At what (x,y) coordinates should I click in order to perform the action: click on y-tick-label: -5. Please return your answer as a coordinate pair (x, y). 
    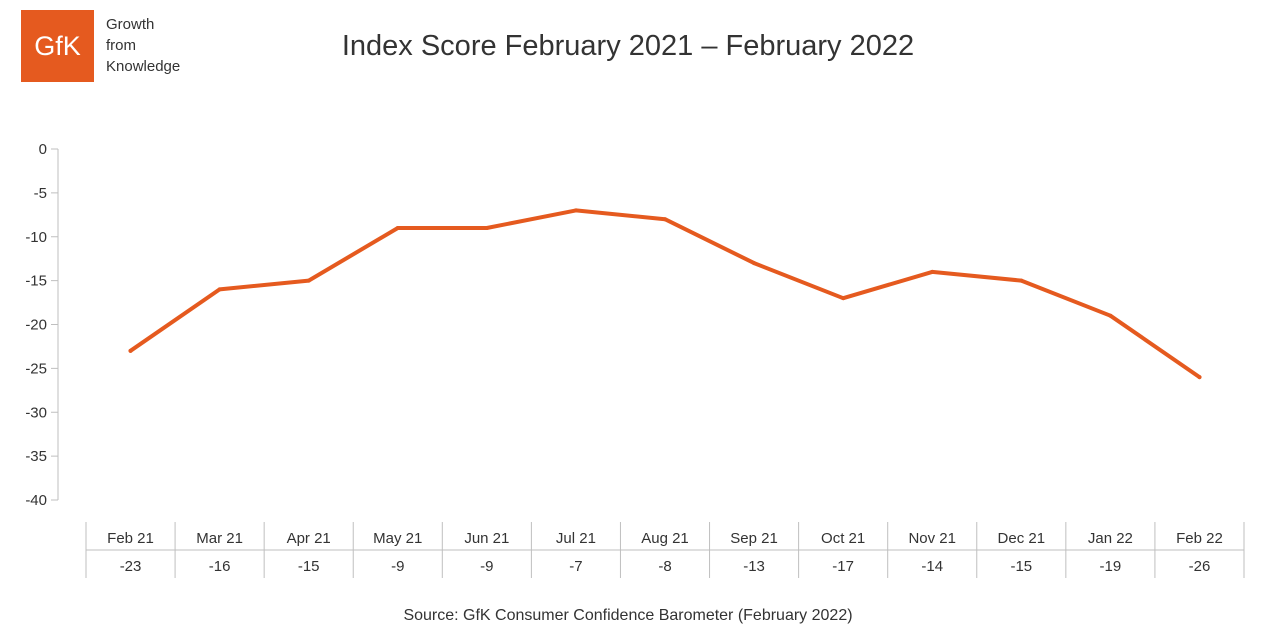
    Looking at the image, I should click on (40, 193).